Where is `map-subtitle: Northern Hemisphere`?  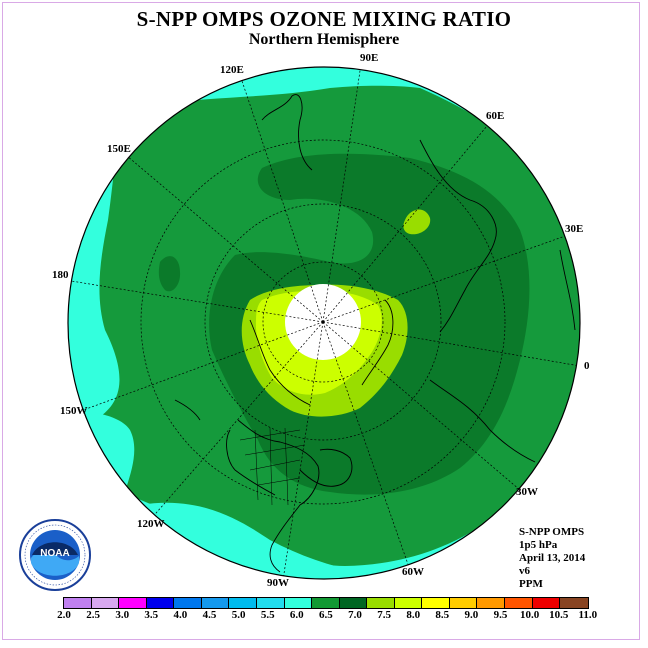 map-subtitle: Northern Hemisphere is located at coordinates (324, 39).